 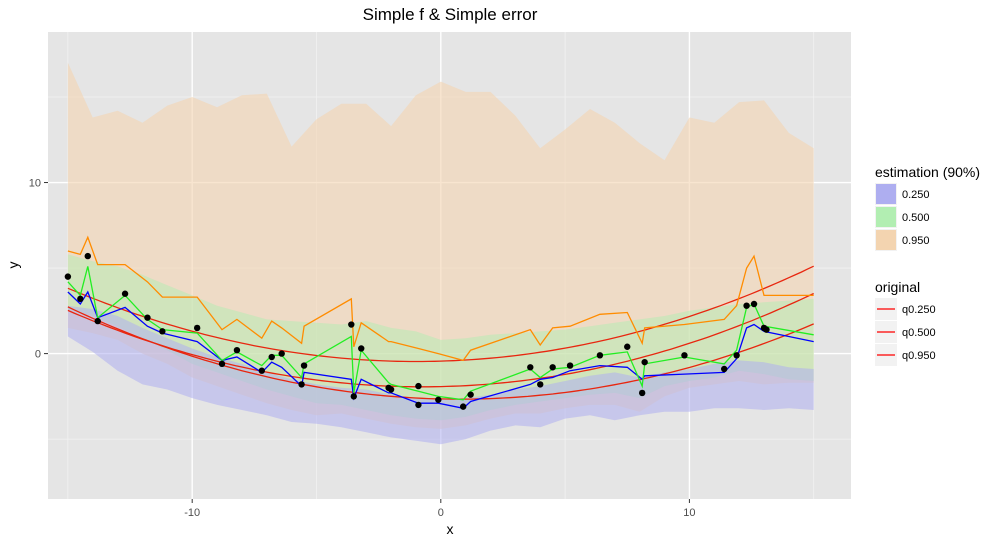 I want to click on legend-estimation: estimation (90%) 0.250 0.500 0.950, so click(x=927, y=207).